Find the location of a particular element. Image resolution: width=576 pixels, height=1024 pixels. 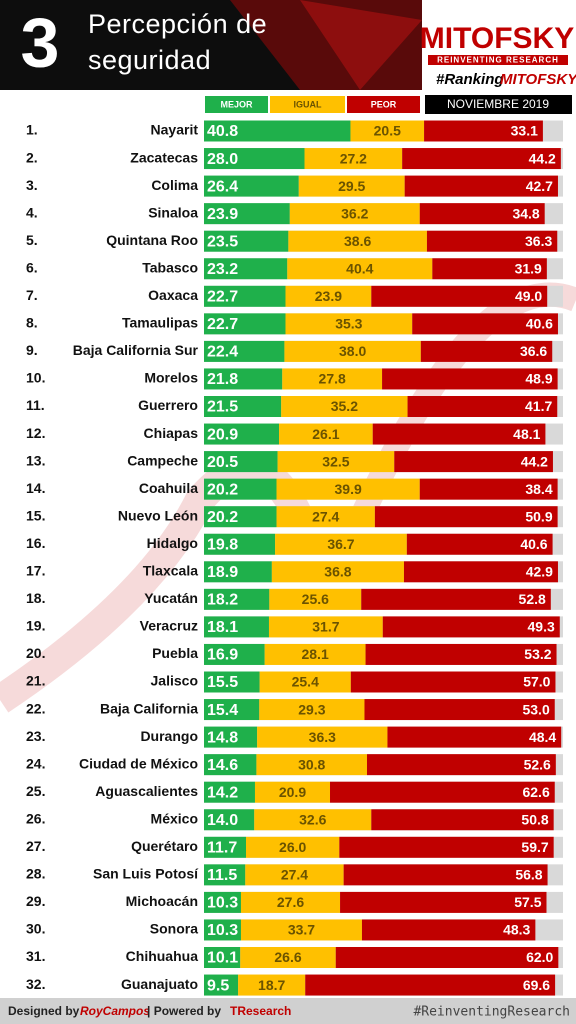

value-label: 36.7 is located at coordinates (340, 544).